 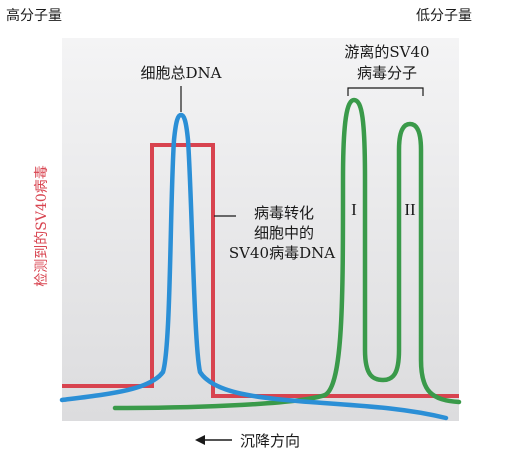 What do you see at coordinates (410, 209) in the screenshot?
I see `peak-2-label: II` at bounding box center [410, 209].